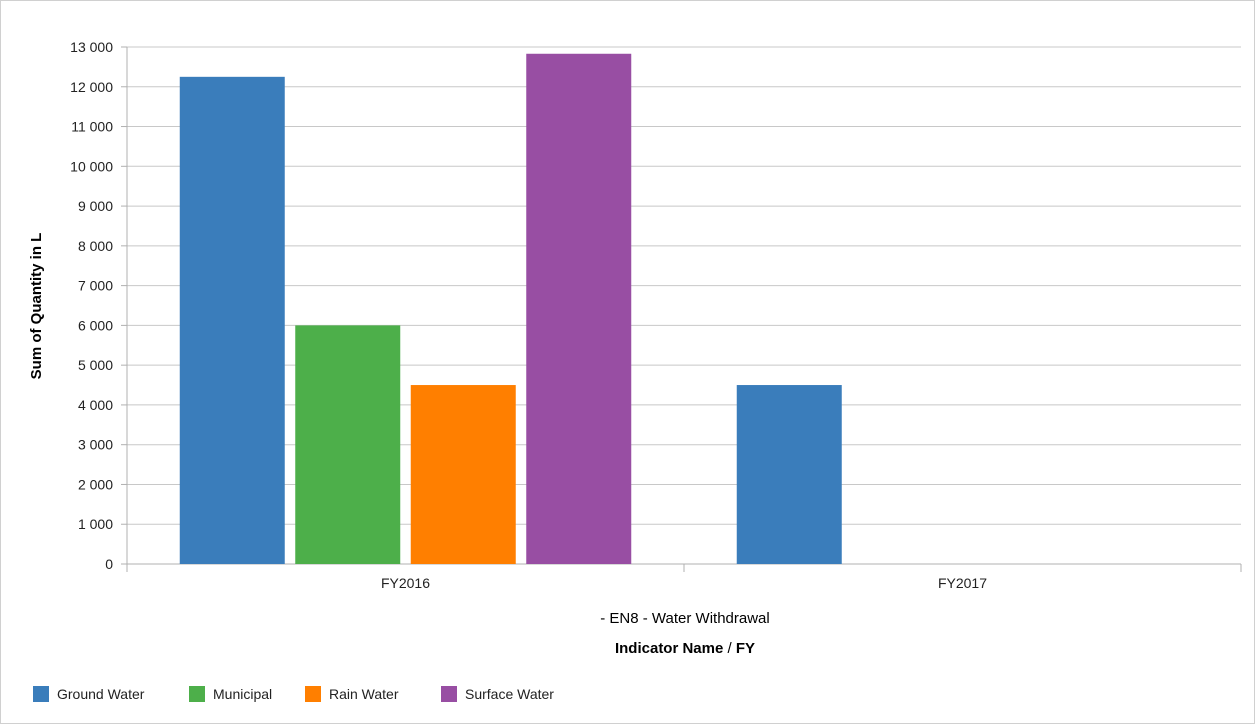  Describe the element at coordinates (95, 405) in the screenshot. I see `y-tick-label: 4 000` at that location.